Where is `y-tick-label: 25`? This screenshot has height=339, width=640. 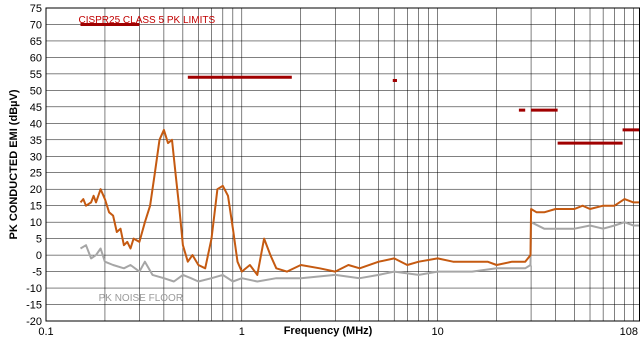 y-tick-label: 25 is located at coordinates (36, 174).